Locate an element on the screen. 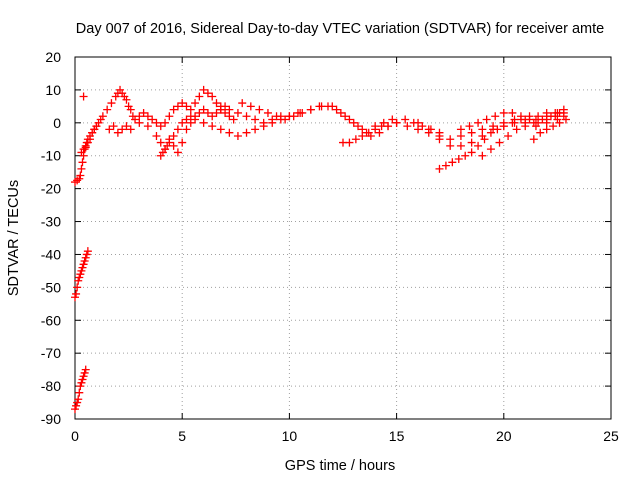  x-tick-label: 20 is located at coordinates (504, 436).